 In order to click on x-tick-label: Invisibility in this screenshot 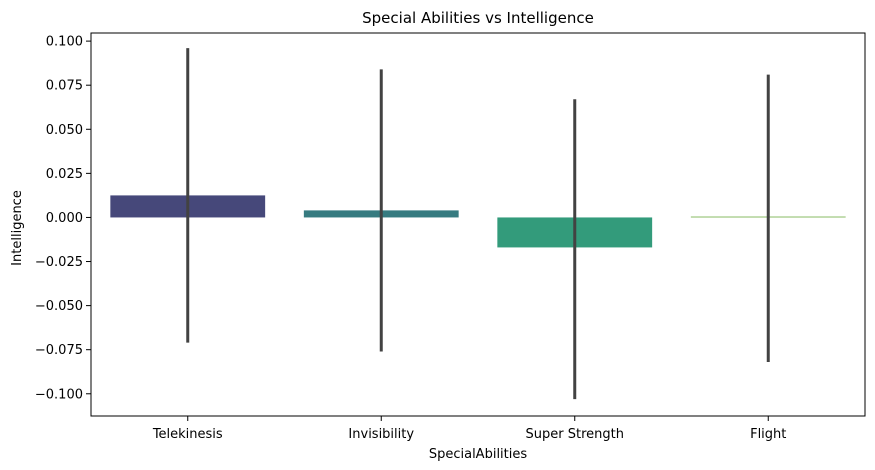, I will do `click(381, 434)`.